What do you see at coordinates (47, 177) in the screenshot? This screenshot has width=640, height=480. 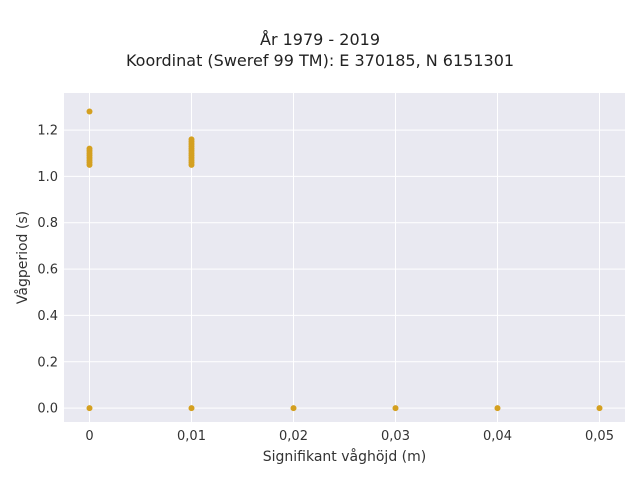 I see `y-tick-label: 1.0` at bounding box center [47, 177].